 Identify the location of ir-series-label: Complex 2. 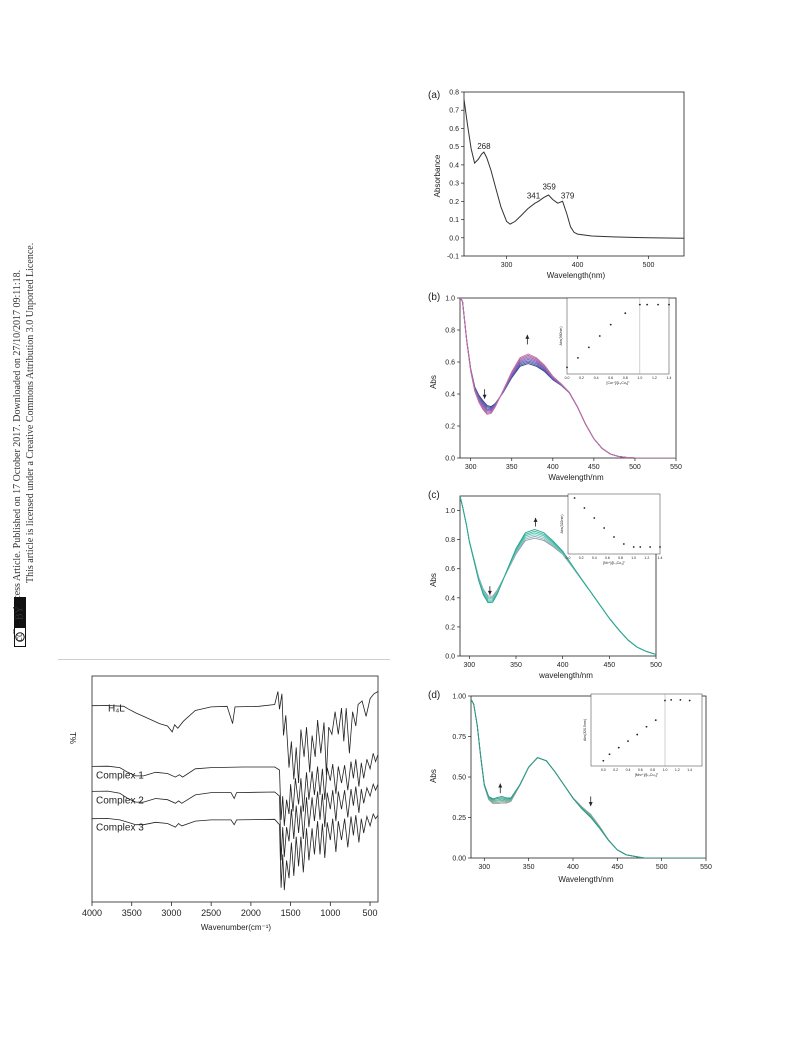
(120, 800).